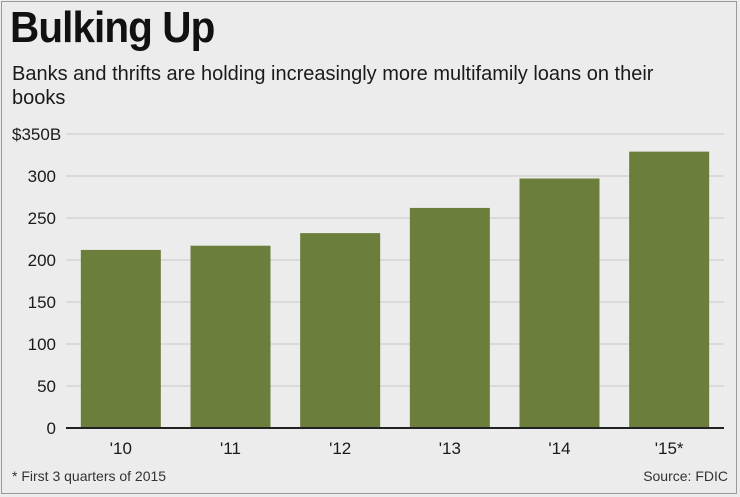 The height and width of the screenshot is (497, 740). Describe the element at coordinates (112, 27) in the screenshot. I see `chart-title: Bulking Up` at that location.